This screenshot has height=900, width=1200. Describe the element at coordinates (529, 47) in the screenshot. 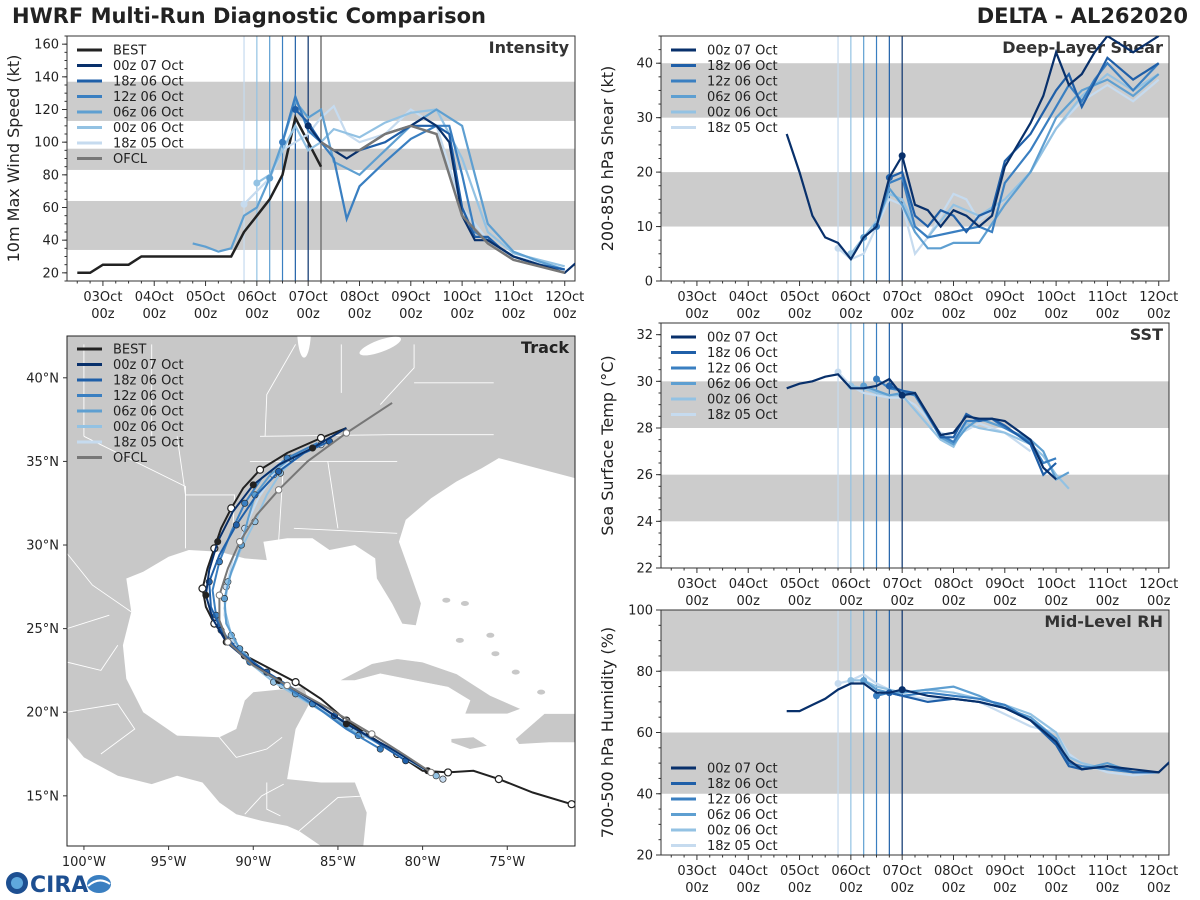

I see `intensity-title: Intensity` at that location.